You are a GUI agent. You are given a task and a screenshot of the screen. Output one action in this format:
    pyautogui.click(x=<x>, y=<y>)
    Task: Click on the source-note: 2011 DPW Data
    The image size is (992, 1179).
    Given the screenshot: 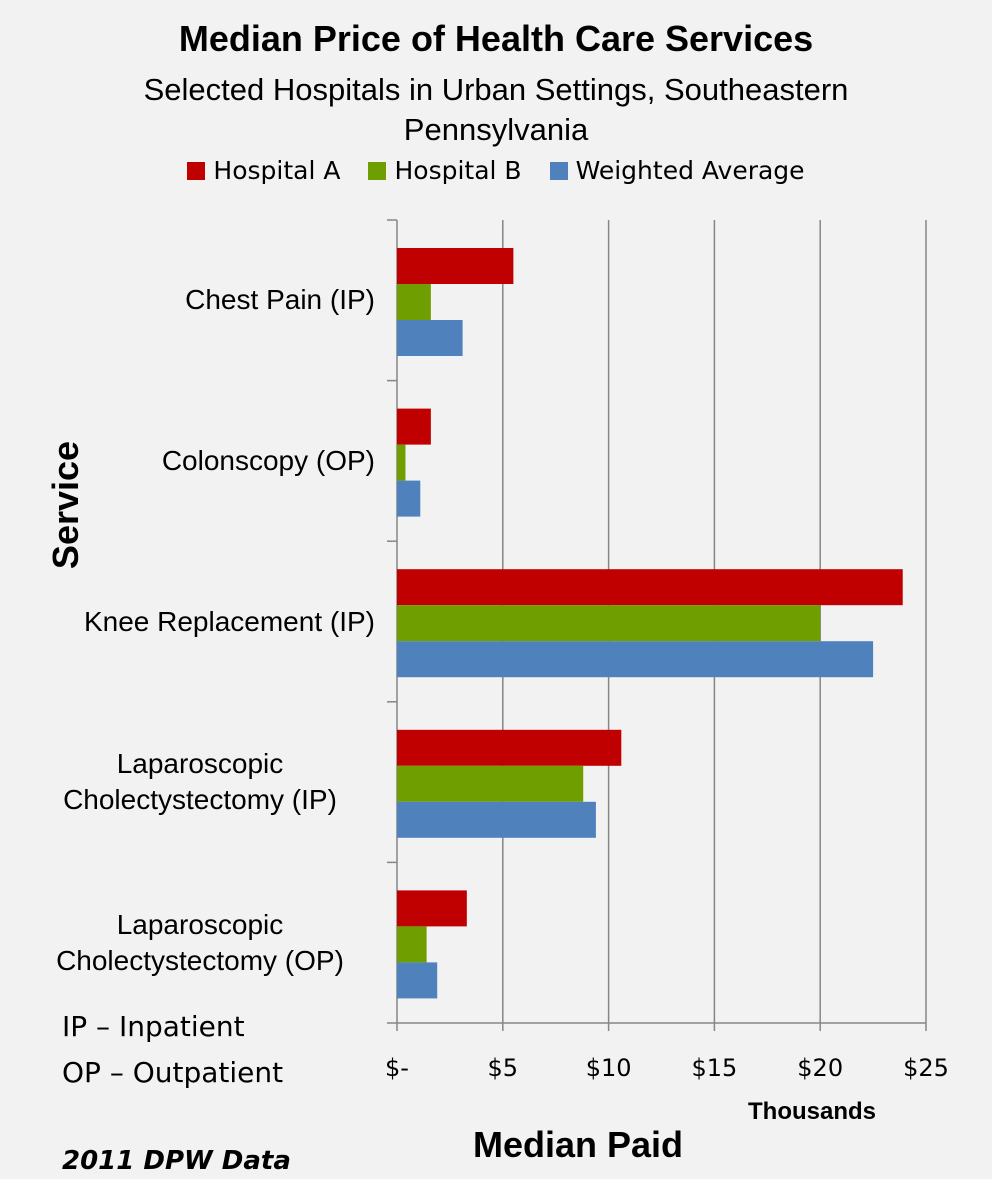 What is the action you would take?
    pyautogui.click(x=176, y=1161)
    